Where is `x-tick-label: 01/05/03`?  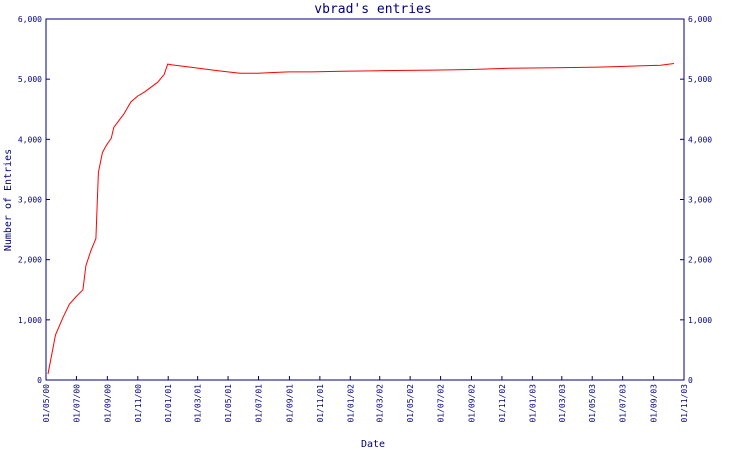
x-tick-label: 01/05/03 is located at coordinates (592, 403).